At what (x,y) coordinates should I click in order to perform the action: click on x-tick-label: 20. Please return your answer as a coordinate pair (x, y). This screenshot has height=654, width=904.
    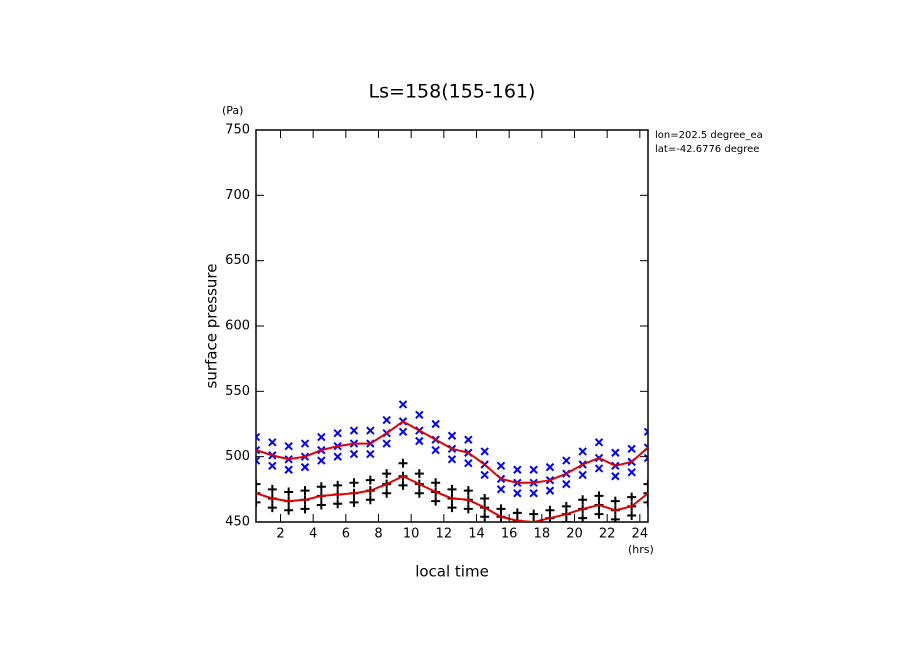
    Looking at the image, I should click on (574, 534).